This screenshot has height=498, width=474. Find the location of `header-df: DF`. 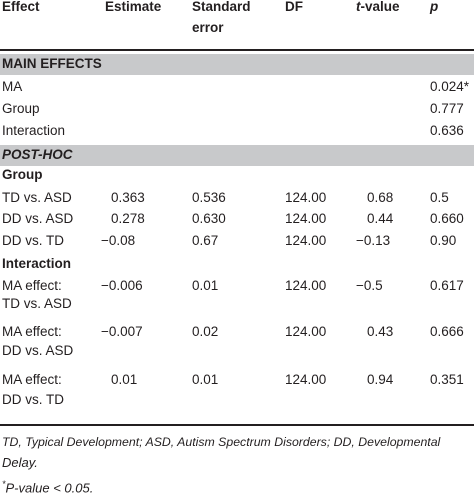

header-df: DF is located at coordinates (294, 7).